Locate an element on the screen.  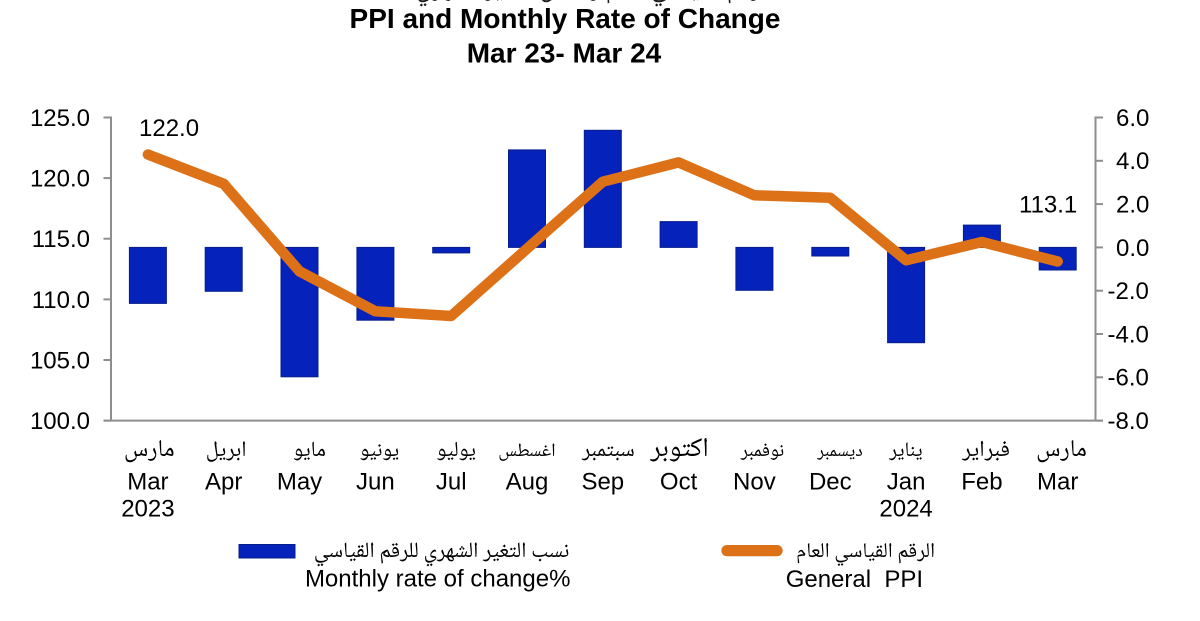
svg-text: Nov is located at coordinates (754, 481).